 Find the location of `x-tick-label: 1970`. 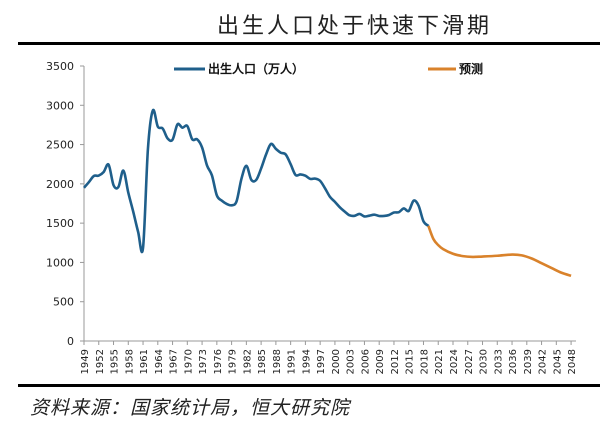

x-tick-label: 1970 is located at coordinates (188, 361).